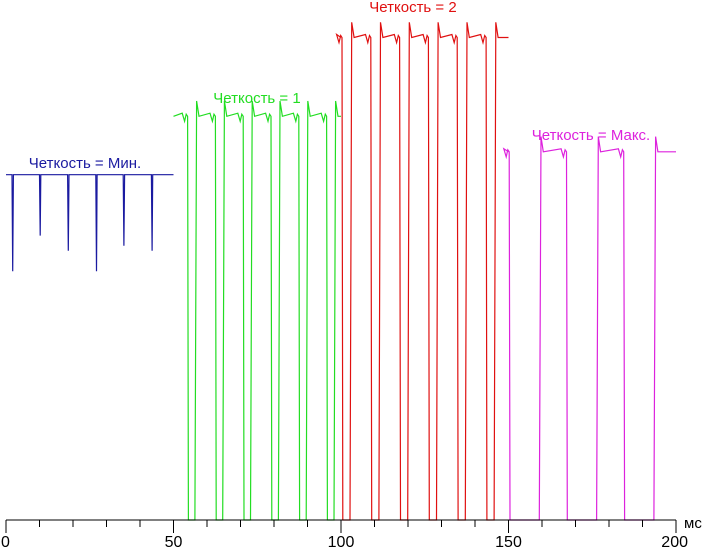 The image size is (703, 554). I want to click on series-label-2: Четкость = 2, so click(412, 8).